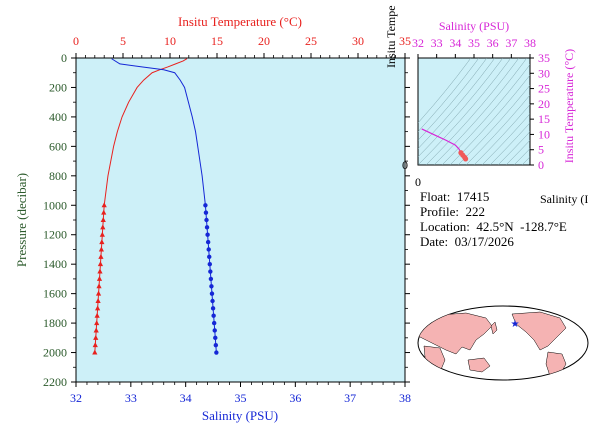 Image resolution: width=595 pixels, height=439 pixels. I want to click on ts-right-tick-label: 5, so click(541, 150).